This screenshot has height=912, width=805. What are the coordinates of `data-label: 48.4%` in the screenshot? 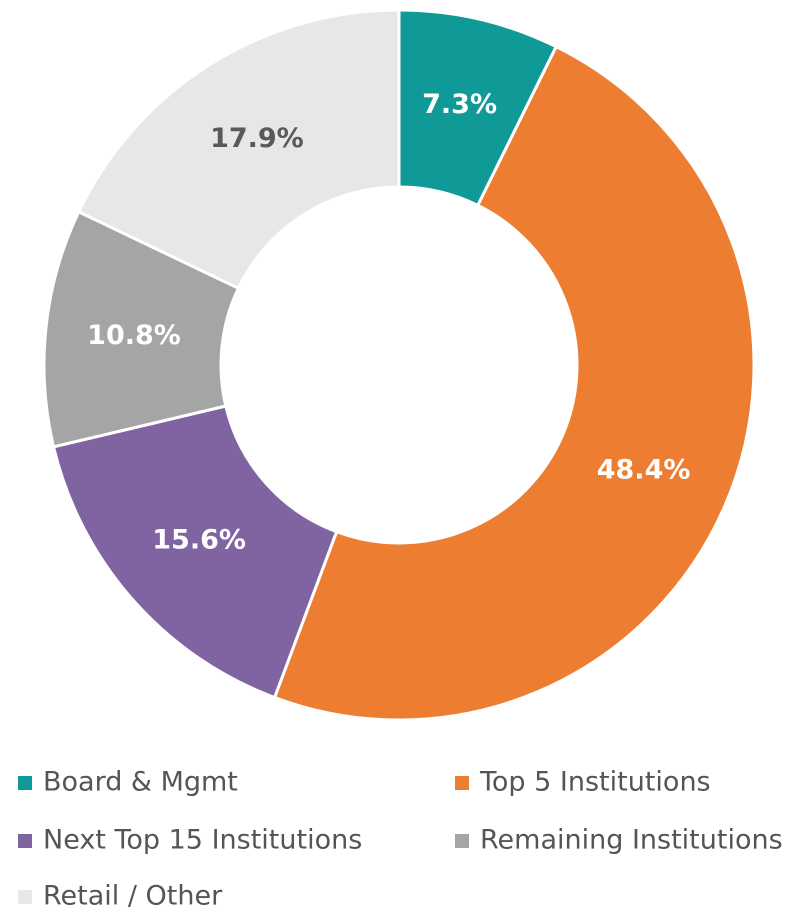 It's located at (644, 469).